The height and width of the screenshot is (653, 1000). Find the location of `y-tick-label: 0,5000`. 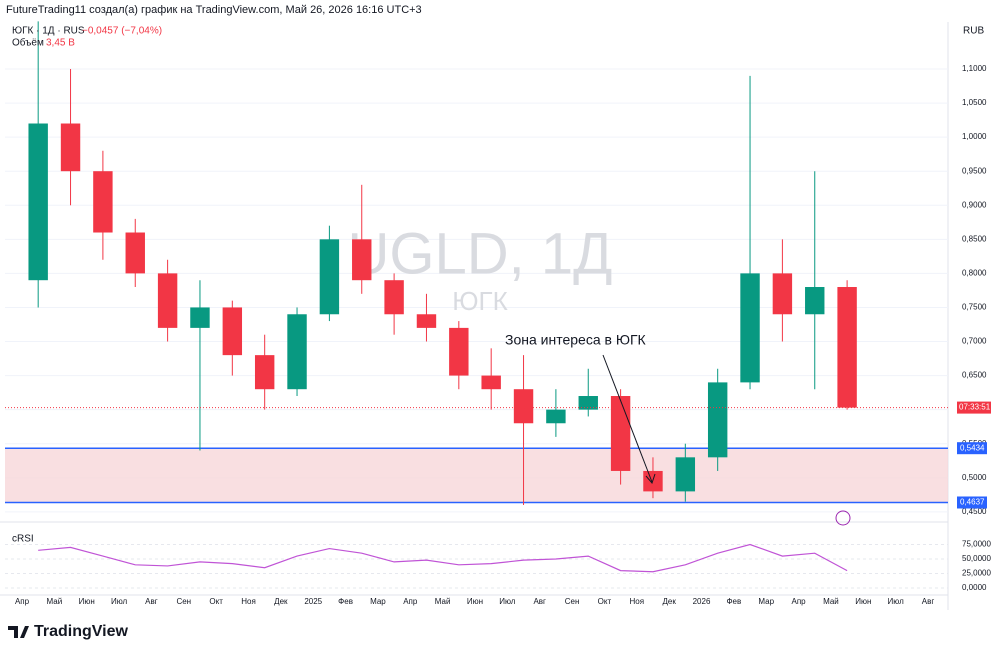

y-tick-label: 0,5000 is located at coordinates (974, 477).